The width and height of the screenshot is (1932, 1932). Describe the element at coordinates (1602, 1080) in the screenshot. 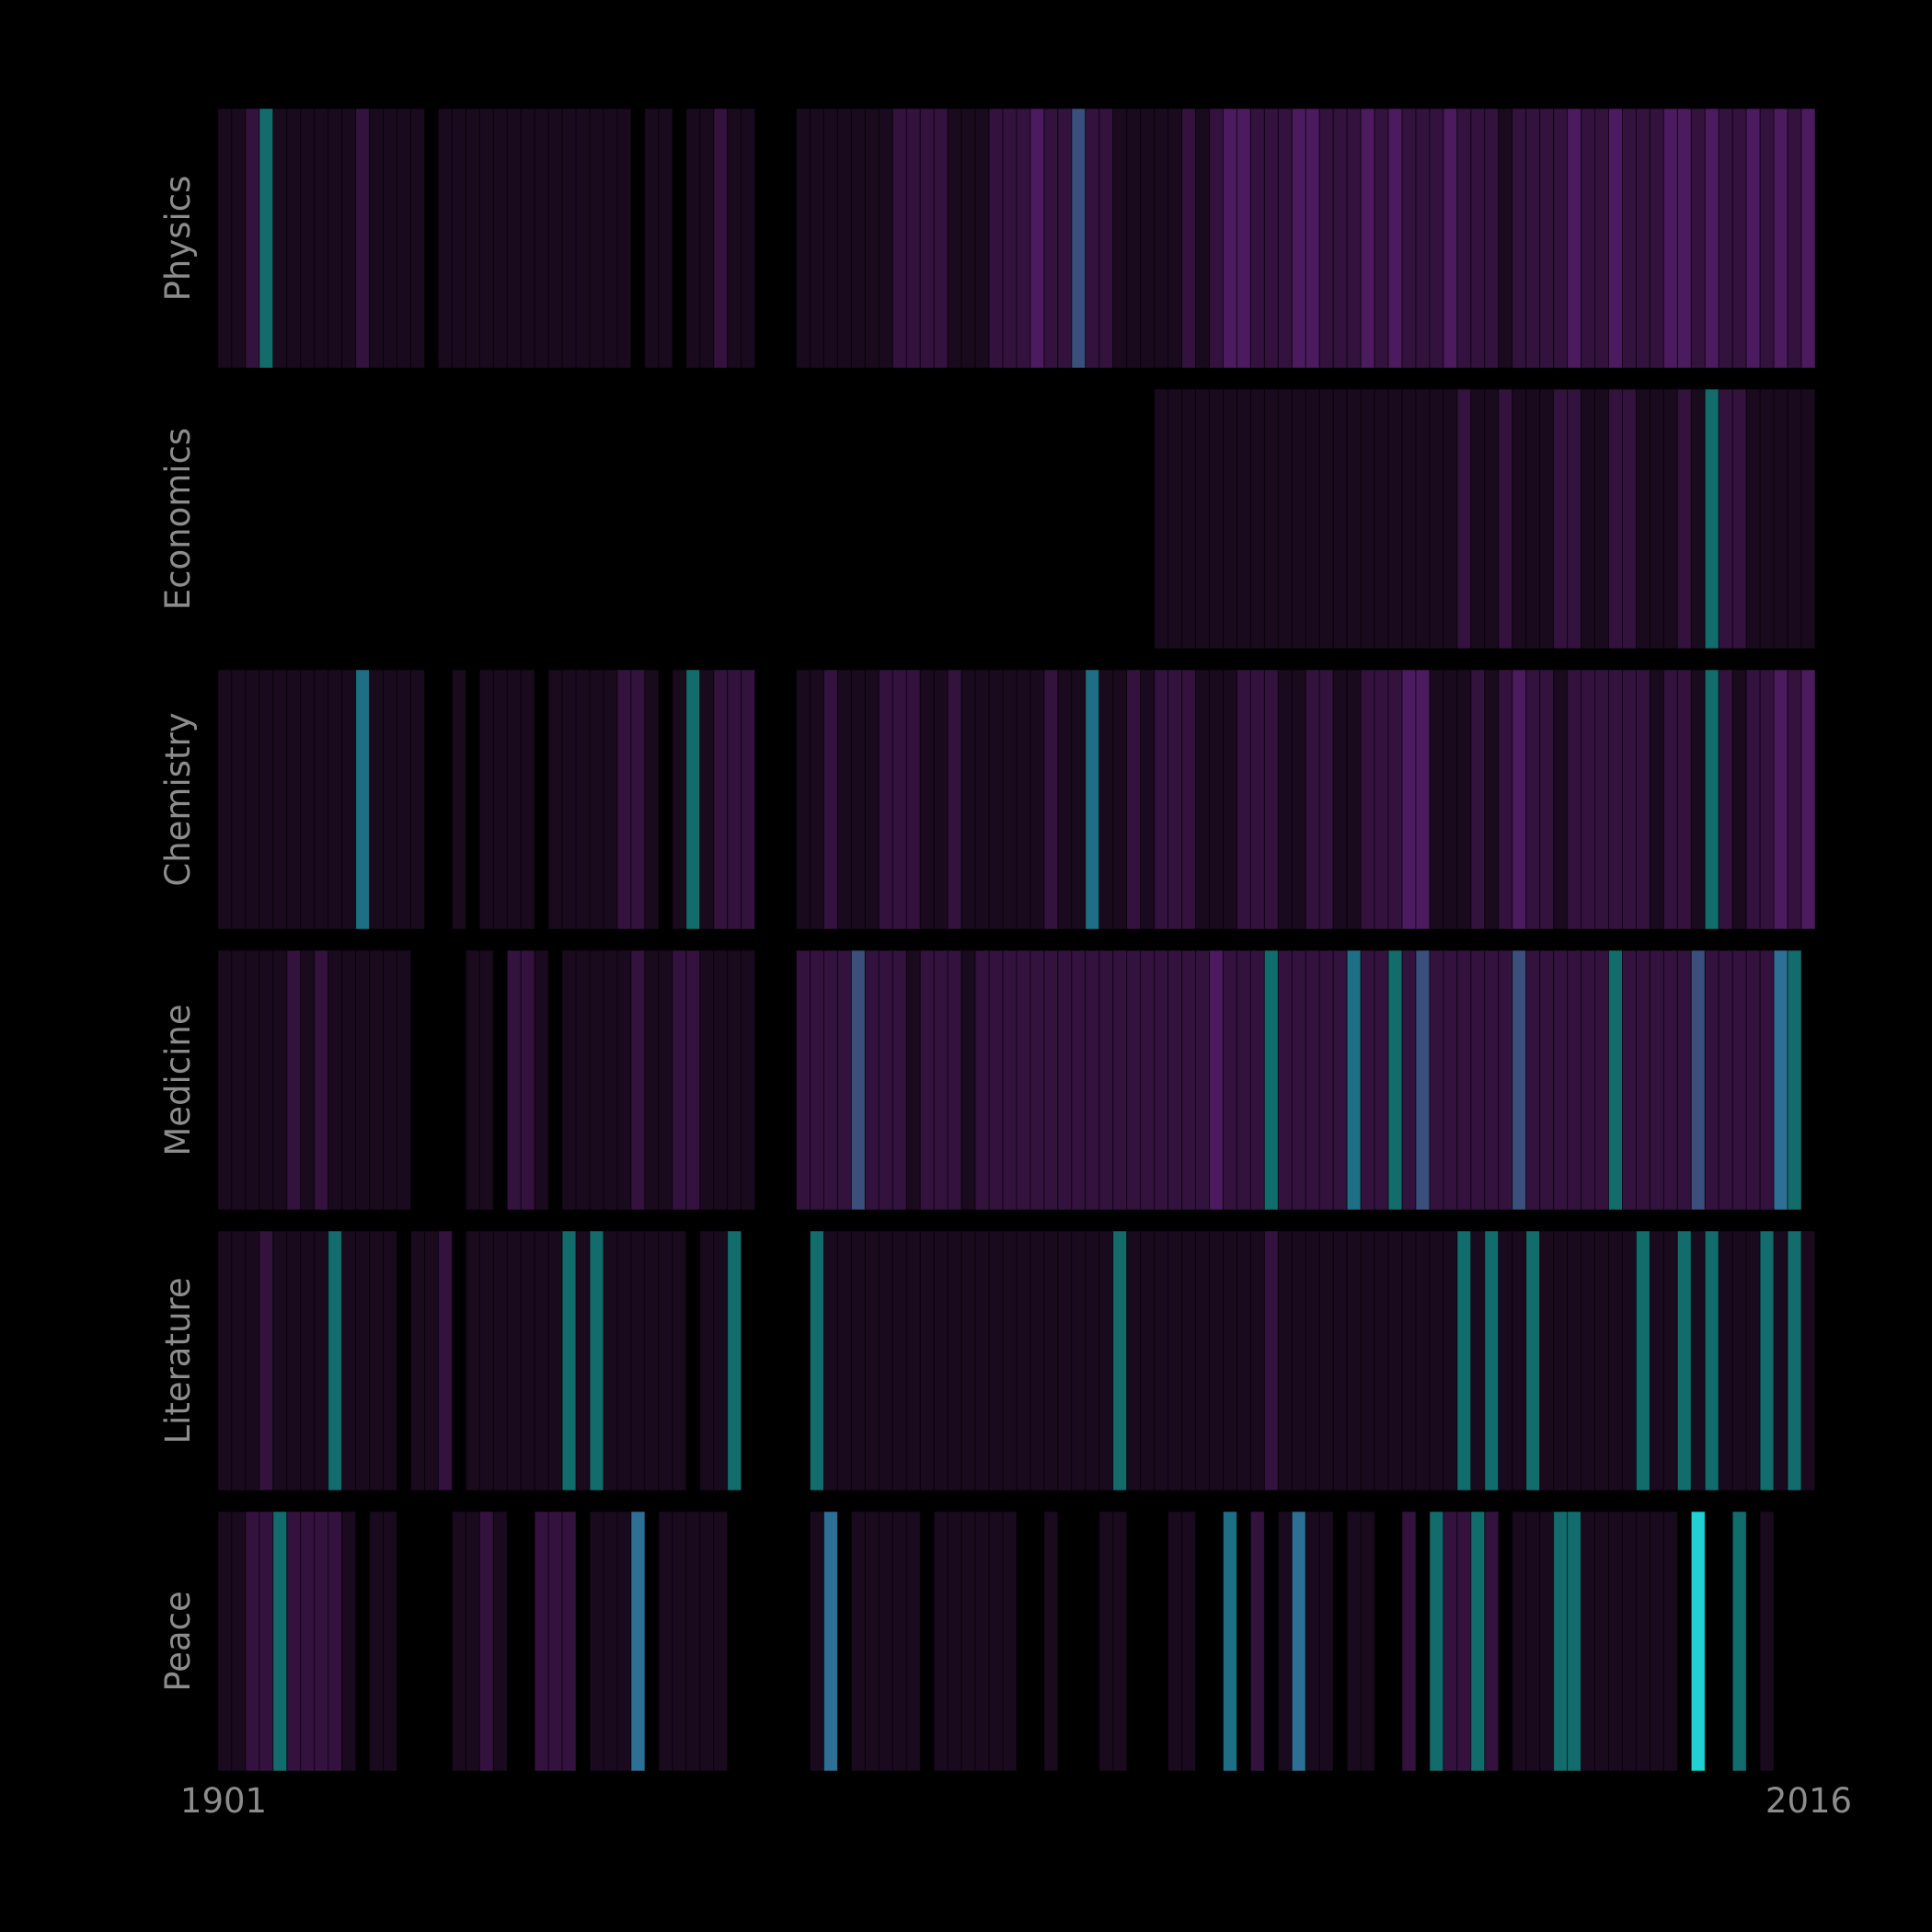

I see `cell-medicine-2001` at that location.